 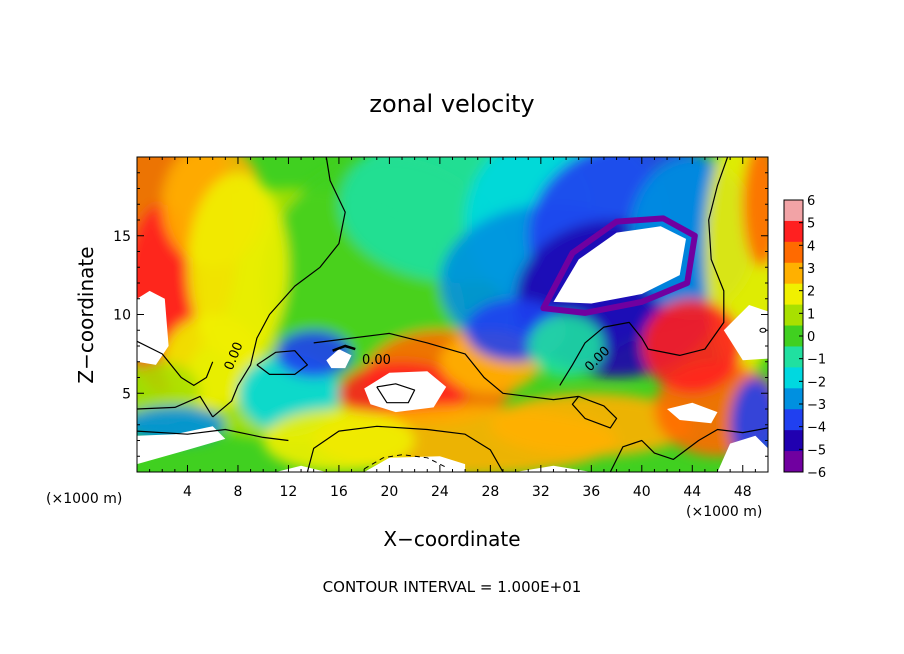 I want to click on negative-contour-line, so click(x=405, y=462).